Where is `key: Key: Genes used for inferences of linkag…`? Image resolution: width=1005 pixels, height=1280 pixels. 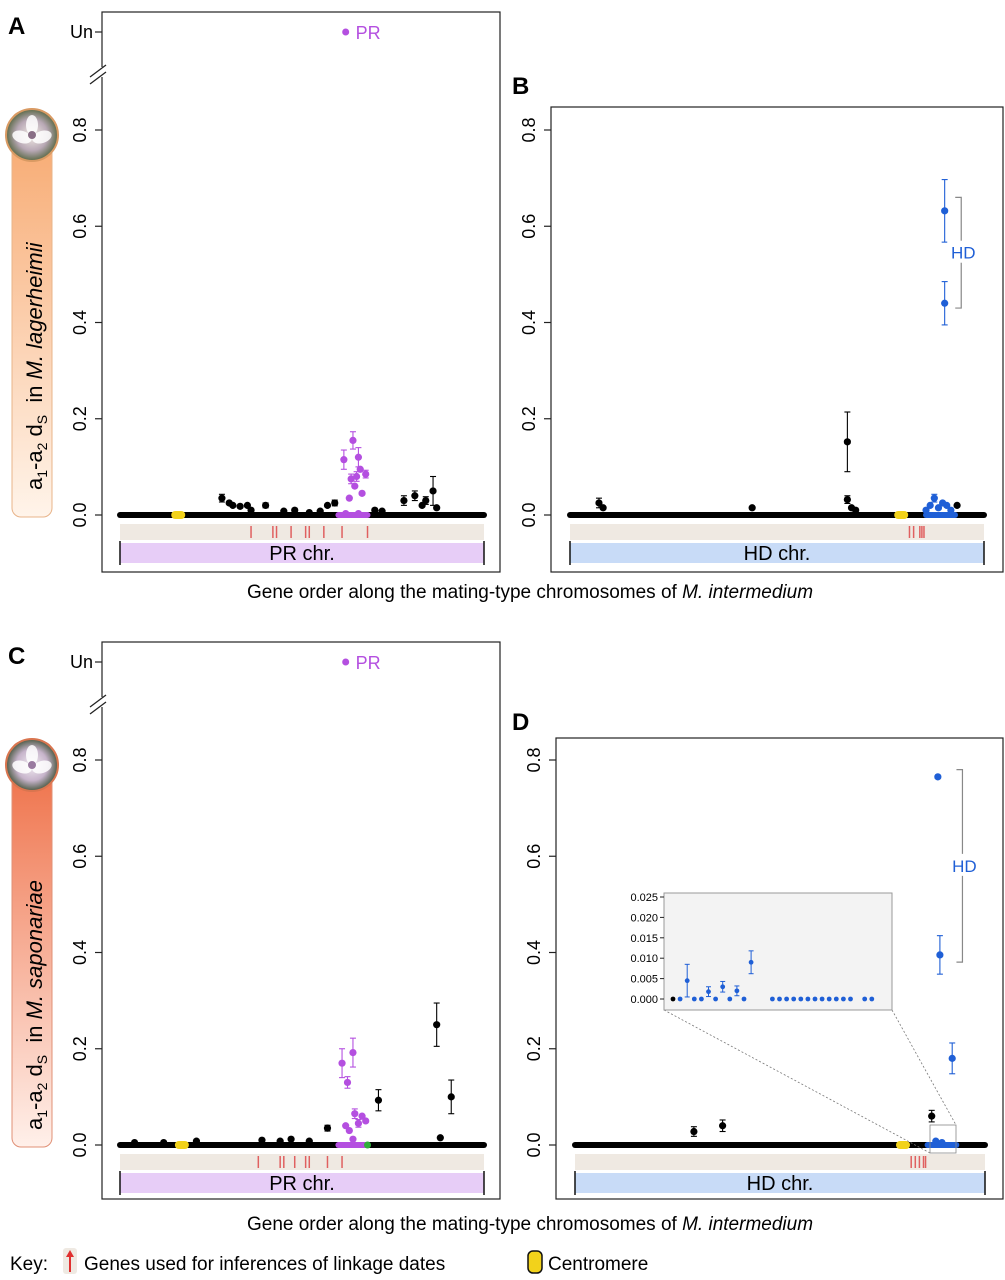
key: Key: Genes used for inferences of linkag… is located at coordinates (329, 1261).